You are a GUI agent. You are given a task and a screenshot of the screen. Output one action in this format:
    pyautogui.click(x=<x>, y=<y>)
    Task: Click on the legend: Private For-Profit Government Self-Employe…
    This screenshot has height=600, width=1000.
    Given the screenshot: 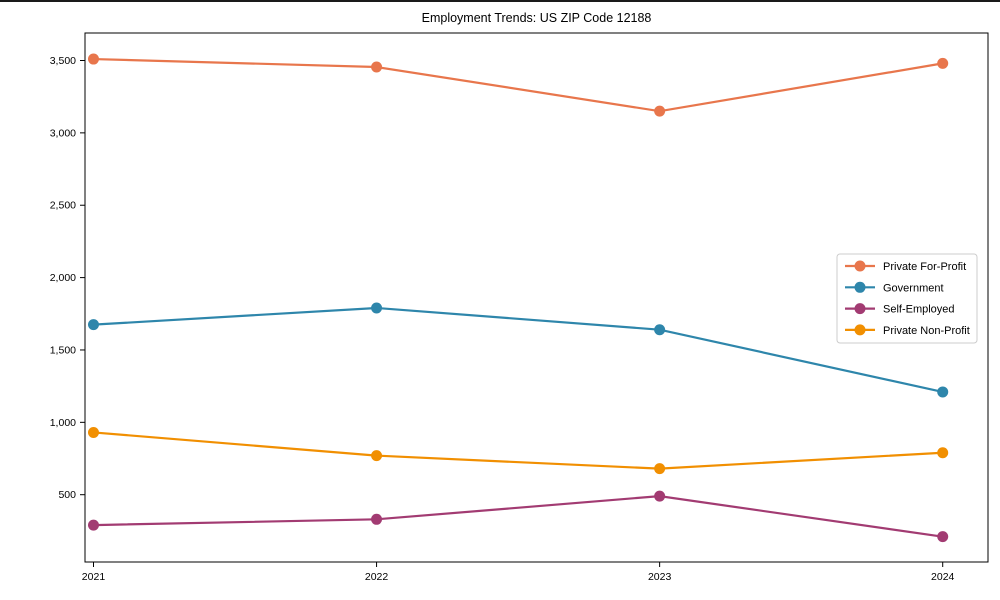 What is the action you would take?
    pyautogui.click(x=907, y=298)
    